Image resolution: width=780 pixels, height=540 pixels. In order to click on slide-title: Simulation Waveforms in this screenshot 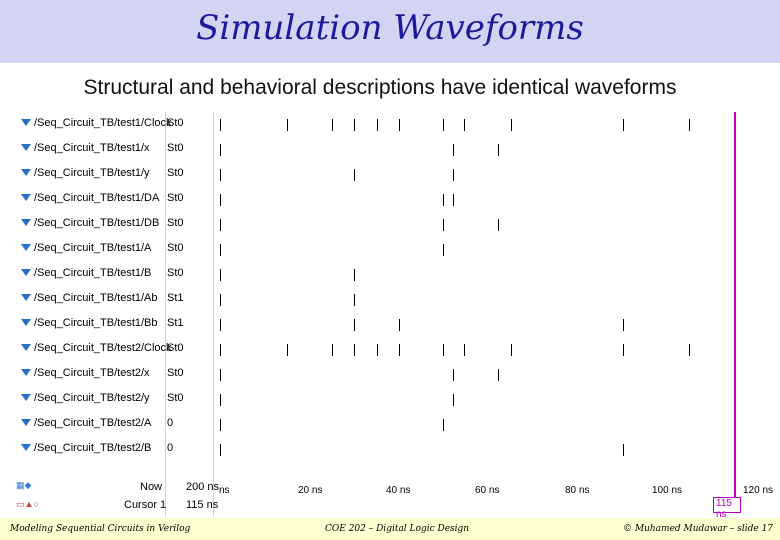, I will do `click(390, 28)`.